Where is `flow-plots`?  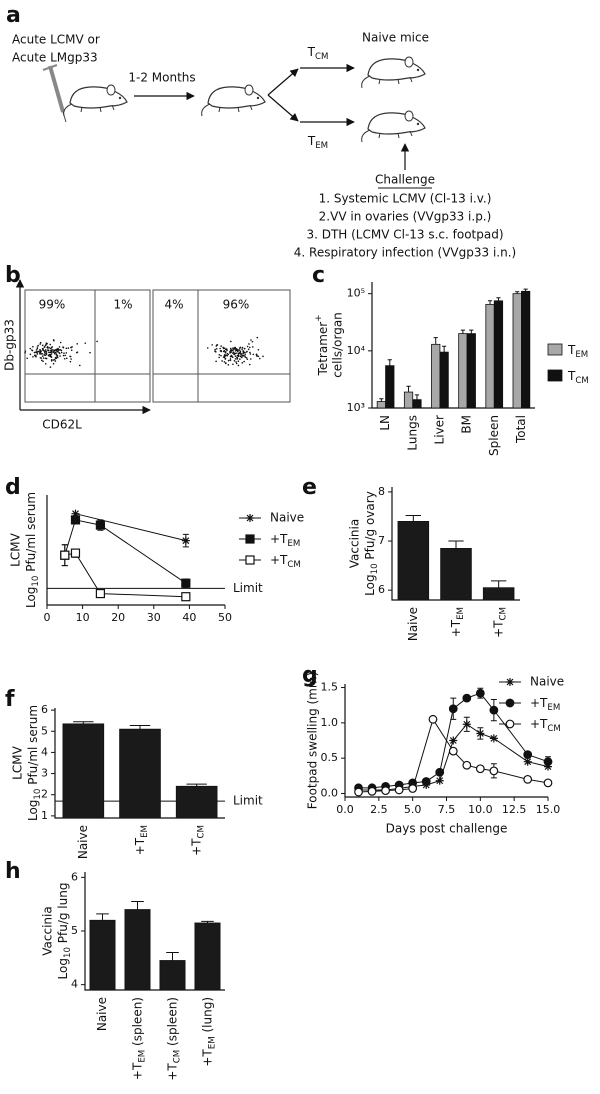 flow-plots is located at coordinates (153, 347).